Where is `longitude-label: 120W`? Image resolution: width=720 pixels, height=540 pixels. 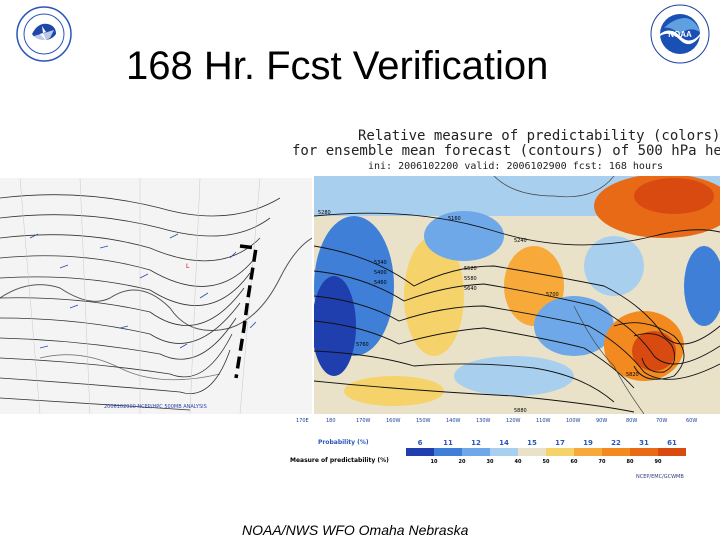
longitude-label: 120W is located at coordinates (513, 421).